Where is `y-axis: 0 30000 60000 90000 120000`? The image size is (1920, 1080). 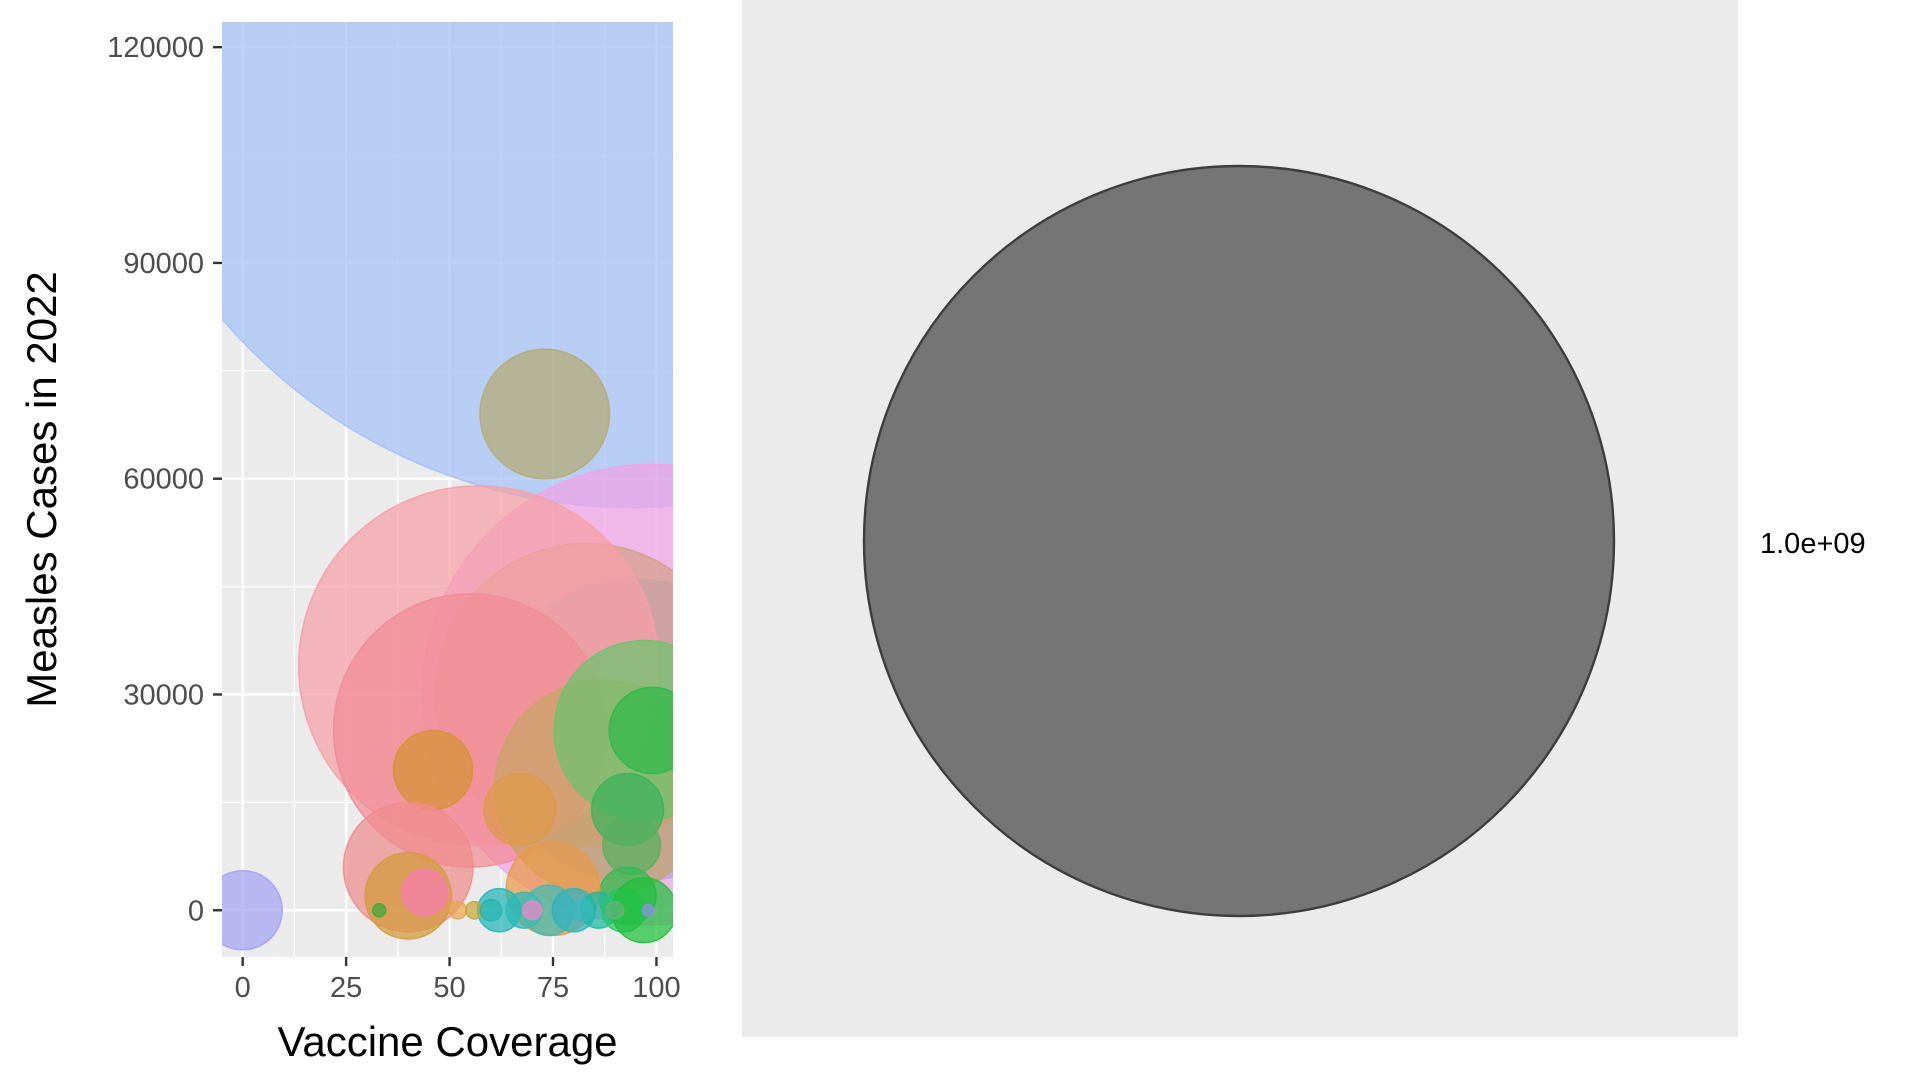 y-axis: 0 30000 60000 90000 120000 is located at coordinates (164, 479).